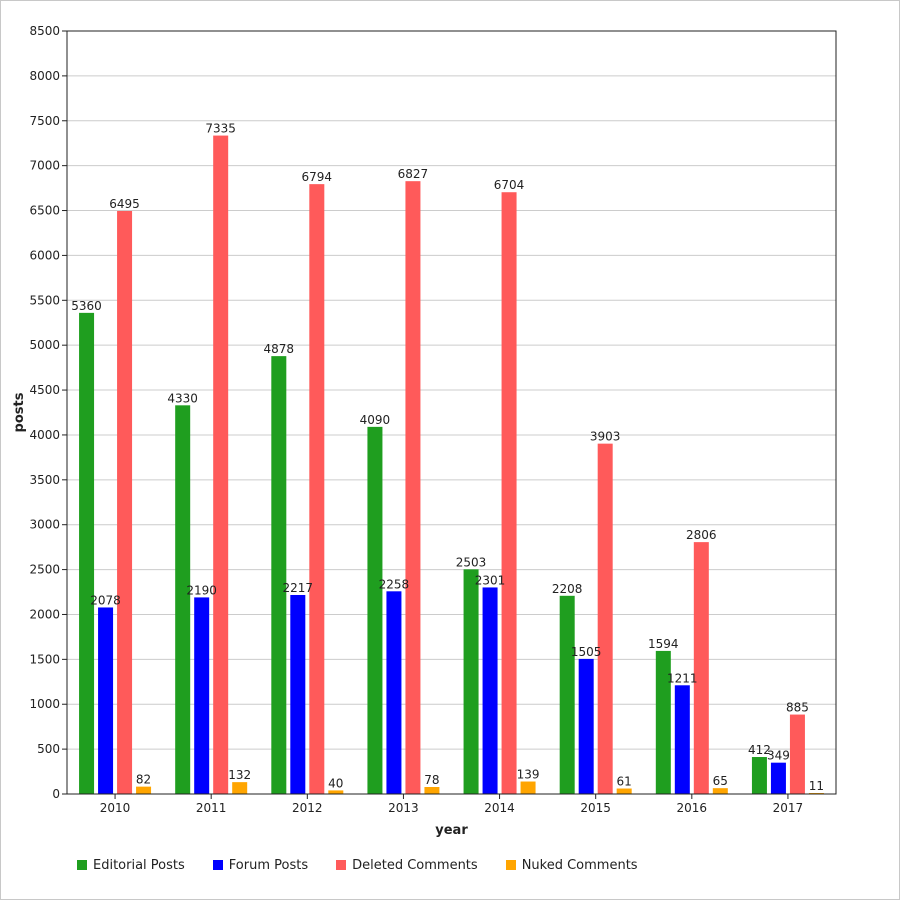  I want to click on data-label: 3903, so click(605, 437).